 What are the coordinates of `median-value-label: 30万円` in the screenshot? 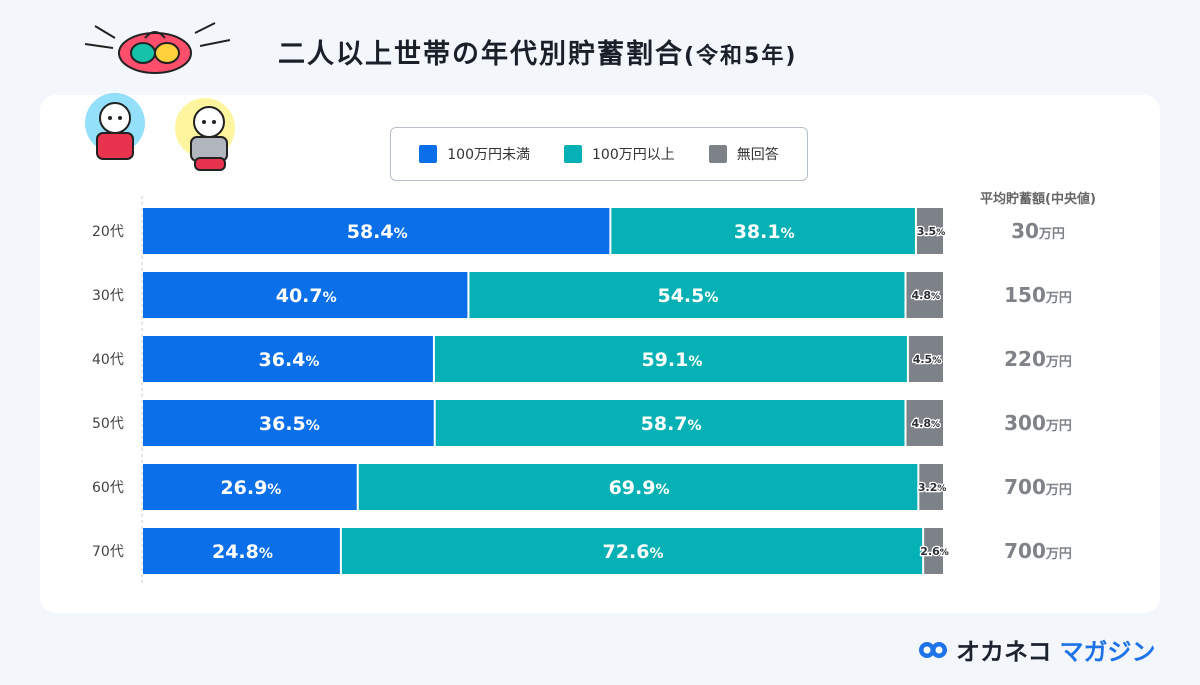 It's located at (1038, 231).